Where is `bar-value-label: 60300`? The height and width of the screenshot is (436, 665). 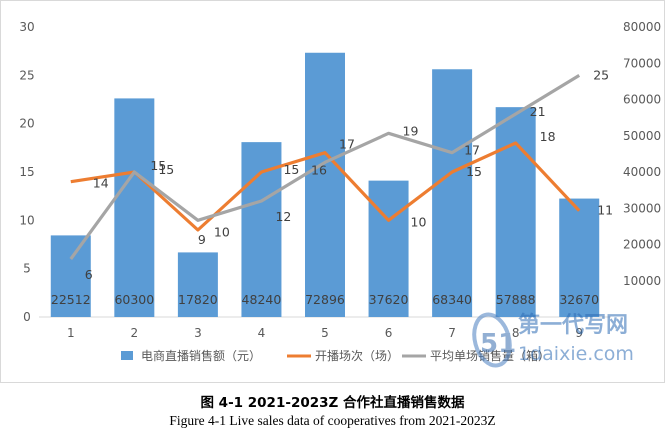 bar-value-label: 60300 is located at coordinates (134, 299).